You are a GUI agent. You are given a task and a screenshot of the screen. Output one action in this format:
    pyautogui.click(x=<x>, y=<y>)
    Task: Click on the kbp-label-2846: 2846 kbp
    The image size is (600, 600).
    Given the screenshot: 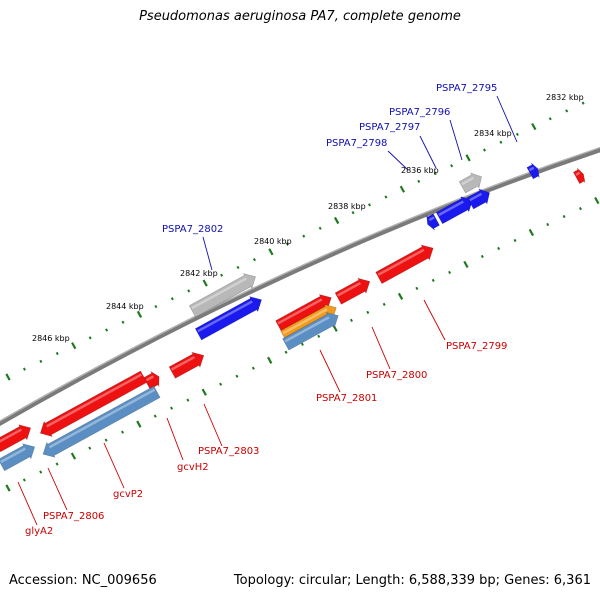 What is the action you would take?
    pyautogui.click(x=51, y=338)
    